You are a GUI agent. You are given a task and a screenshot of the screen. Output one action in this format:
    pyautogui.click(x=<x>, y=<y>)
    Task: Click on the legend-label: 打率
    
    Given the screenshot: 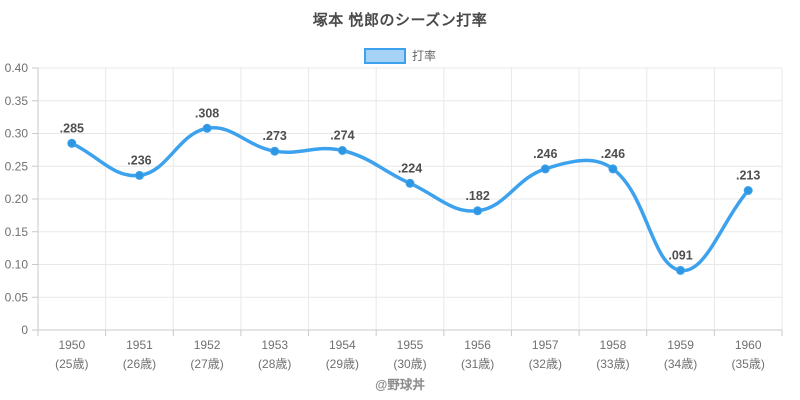 What is the action you would take?
    pyautogui.click(x=423, y=56)
    